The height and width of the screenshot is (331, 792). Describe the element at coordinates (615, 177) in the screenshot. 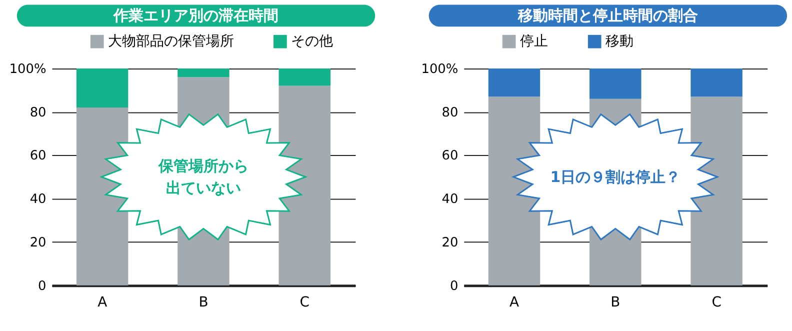

I see `annotation: 1日の９割は停止？` at that location.